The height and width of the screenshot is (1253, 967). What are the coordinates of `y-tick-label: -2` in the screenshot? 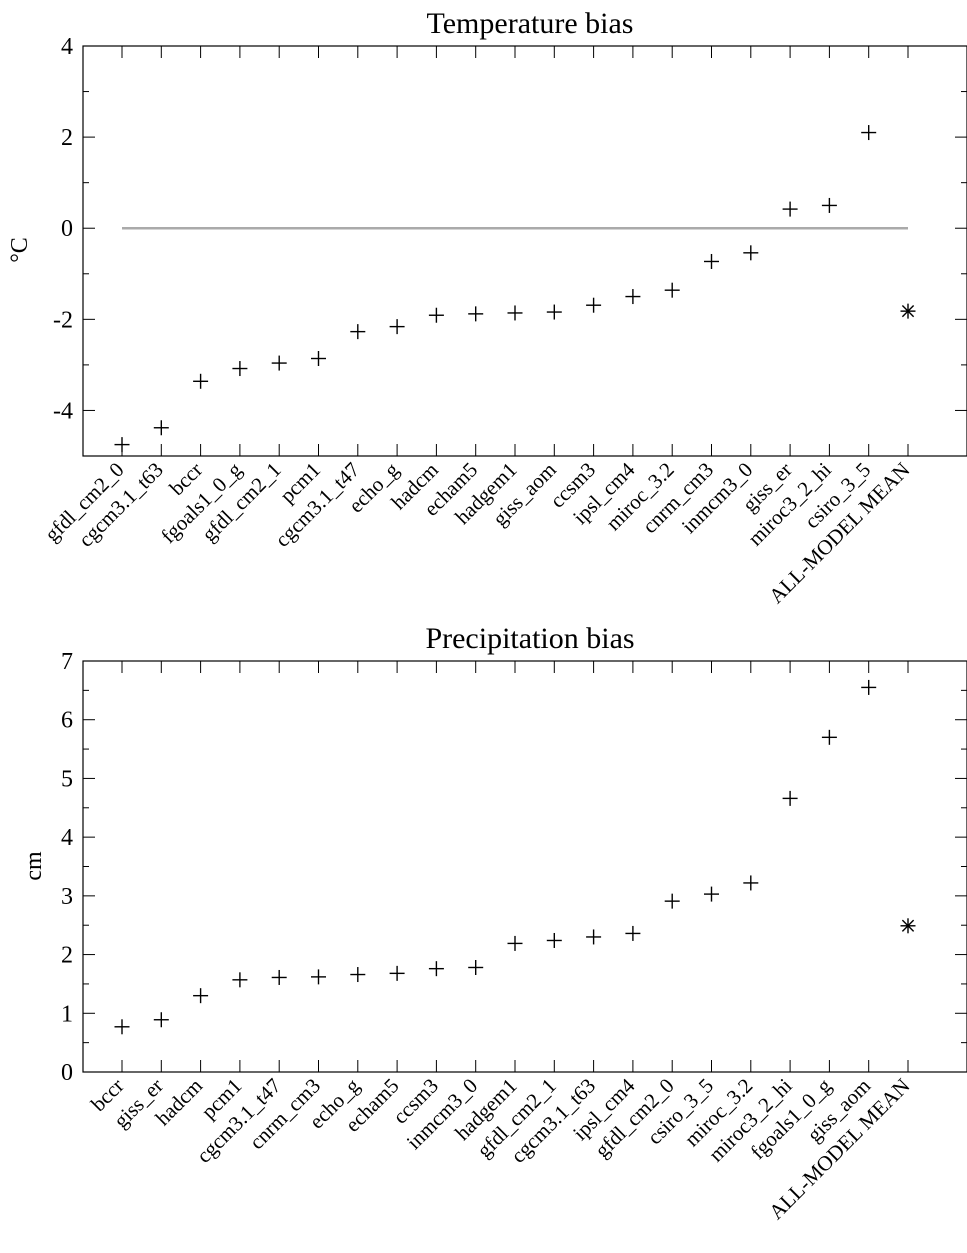 It's located at (63, 320).